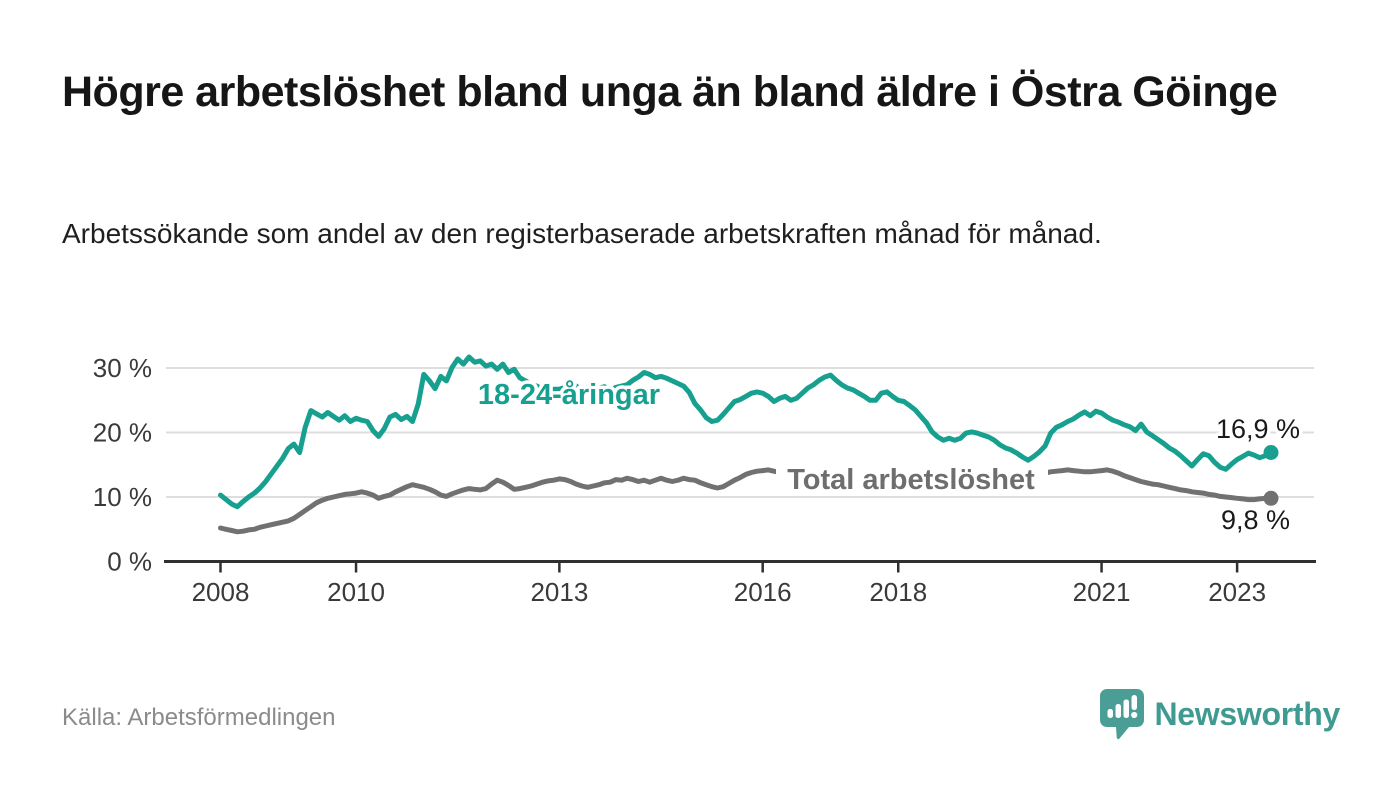 Image resolution: width=1400 pixels, height=794 pixels. I want to click on y-tick-label: 20 %, so click(122, 433).